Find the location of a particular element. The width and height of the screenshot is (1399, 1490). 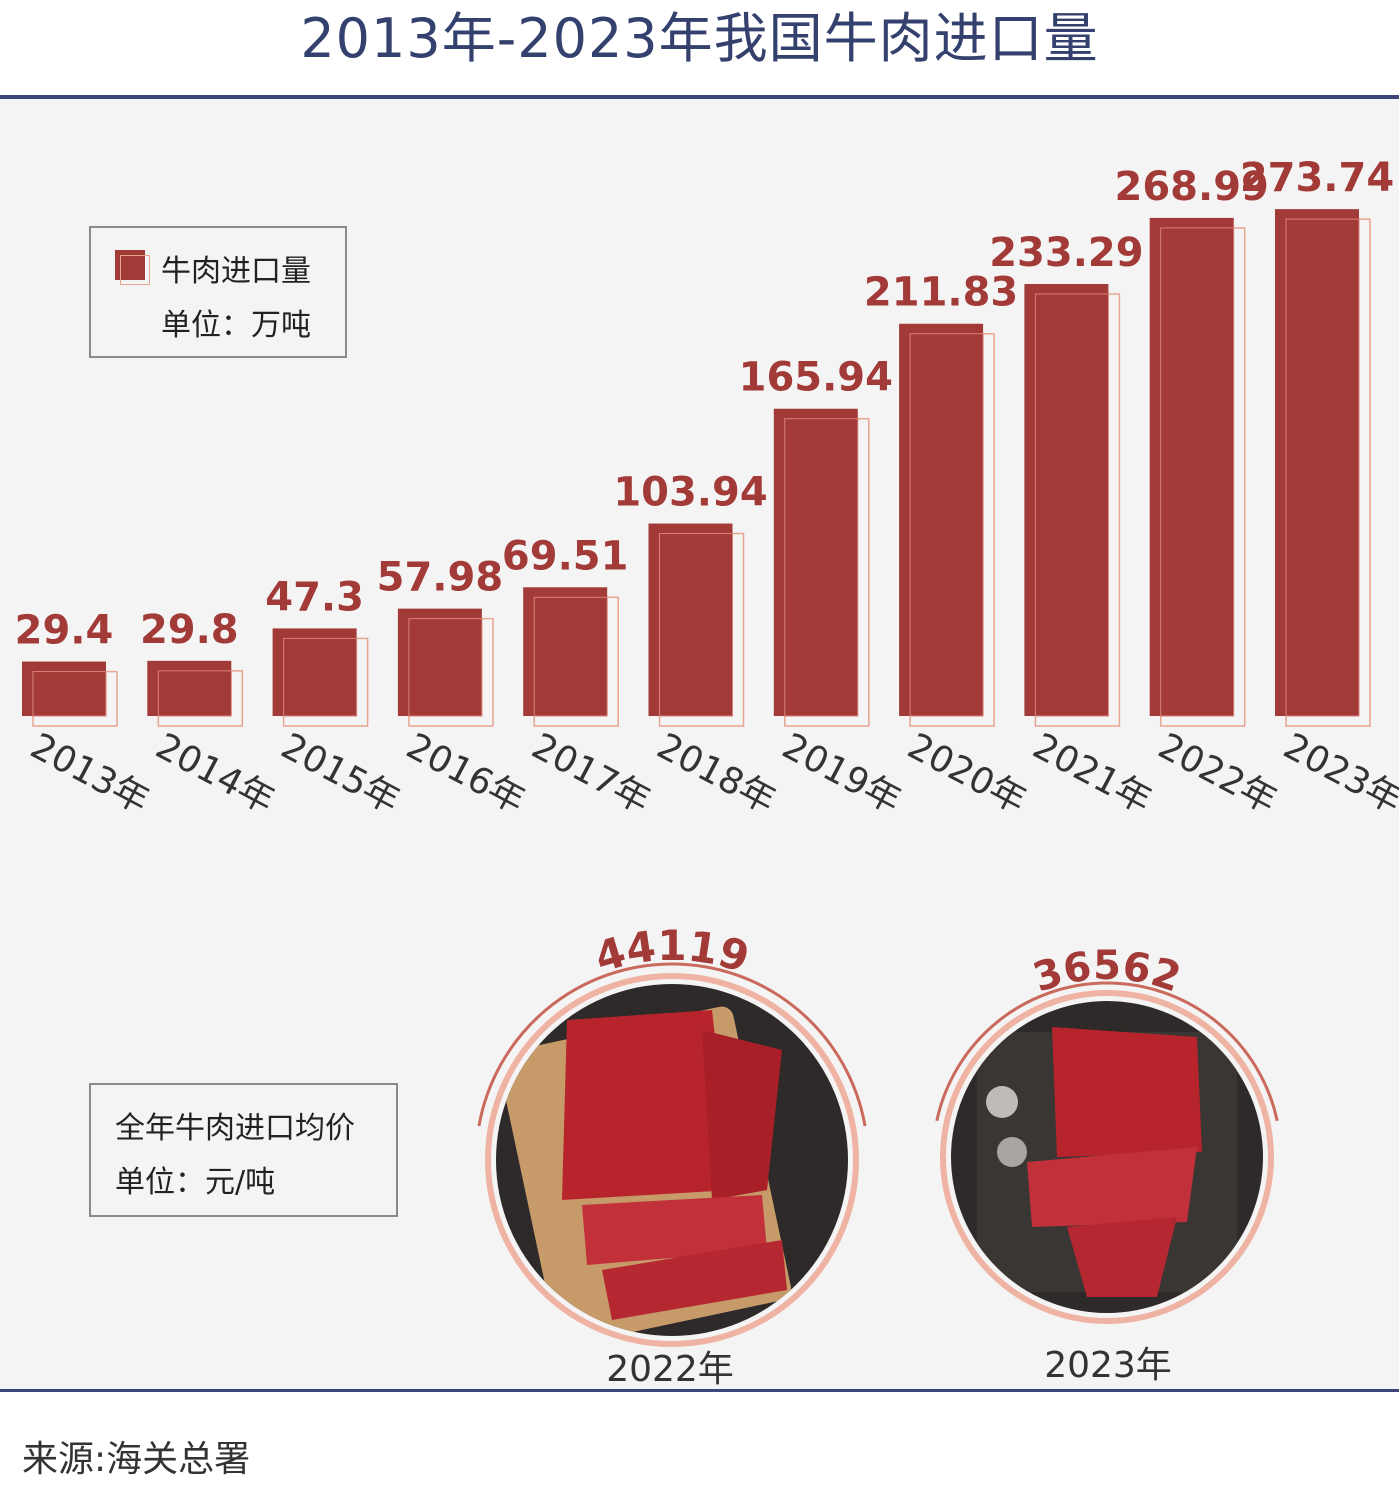

price-legend: 全年牛肉进口均价 单位：元/吨 is located at coordinates (243, 1150).